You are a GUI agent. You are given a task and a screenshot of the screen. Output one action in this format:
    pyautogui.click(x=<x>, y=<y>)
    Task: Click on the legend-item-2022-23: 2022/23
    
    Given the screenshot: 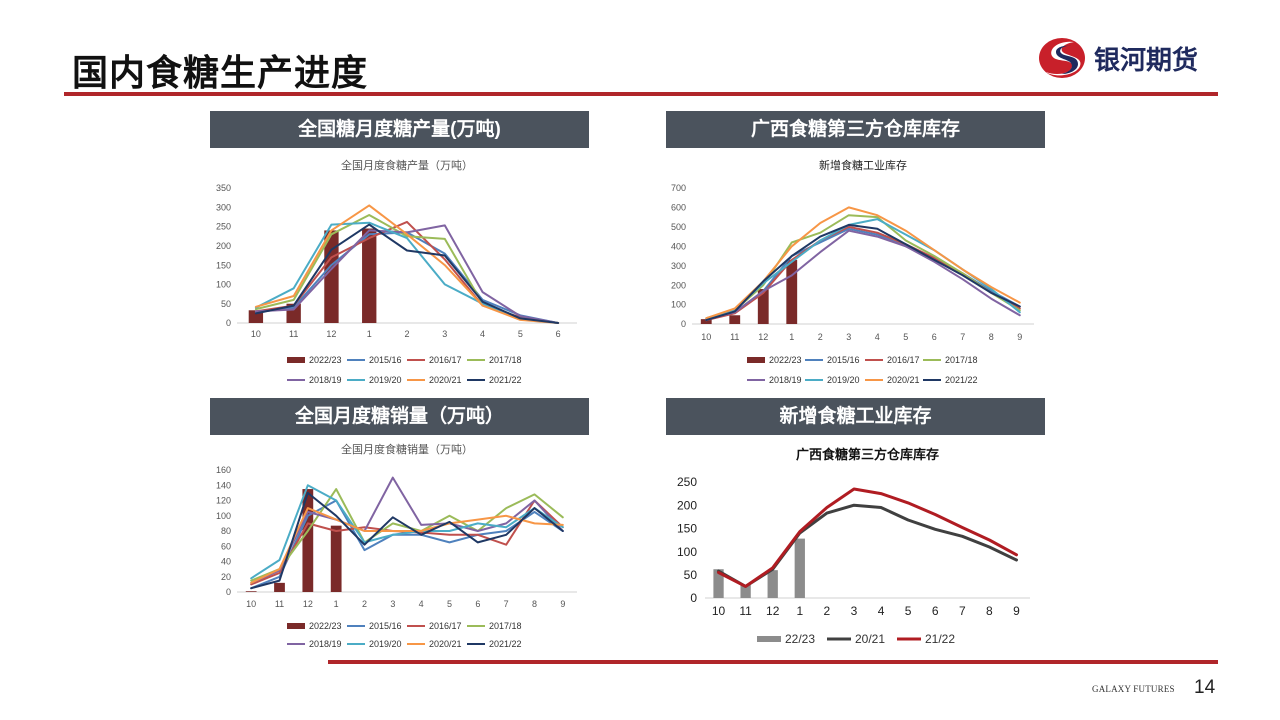 What is the action you would take?
    pyautogui.click(x=774, y=360)
    